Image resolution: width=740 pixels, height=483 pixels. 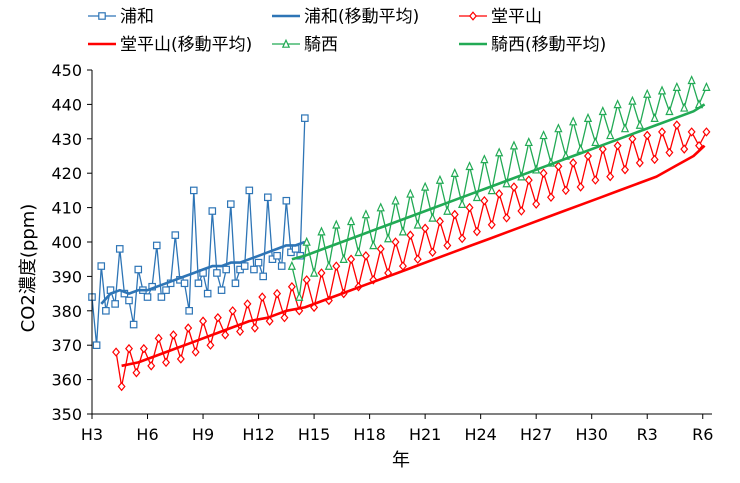 I want to click on legend-label: 堂平山(移動平均), so click(x=186, y=45).